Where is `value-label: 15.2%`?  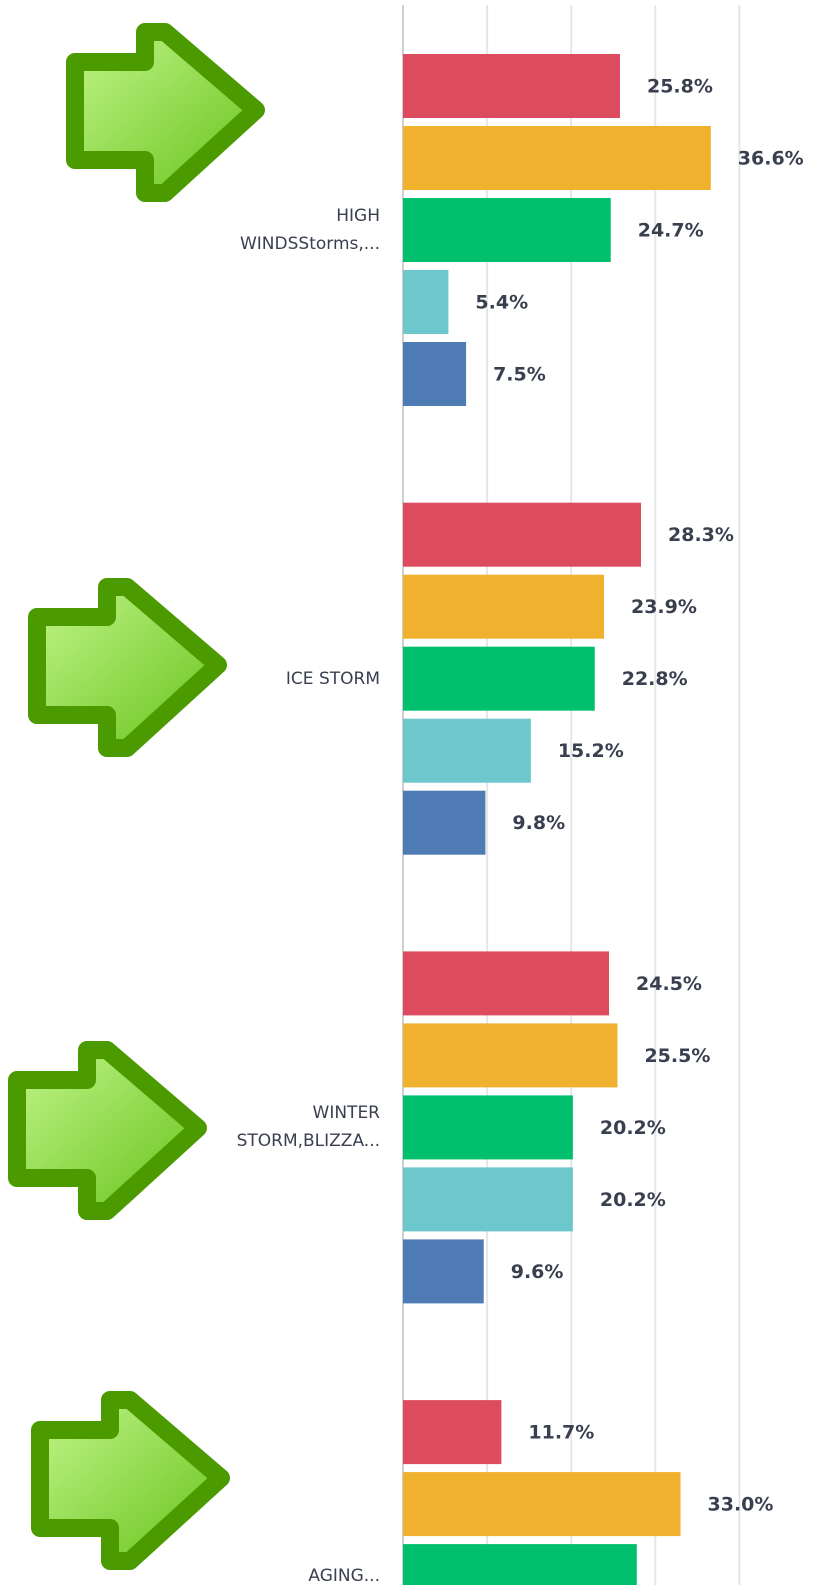
value-label: 15.2% is located at coordinates (591, 751).